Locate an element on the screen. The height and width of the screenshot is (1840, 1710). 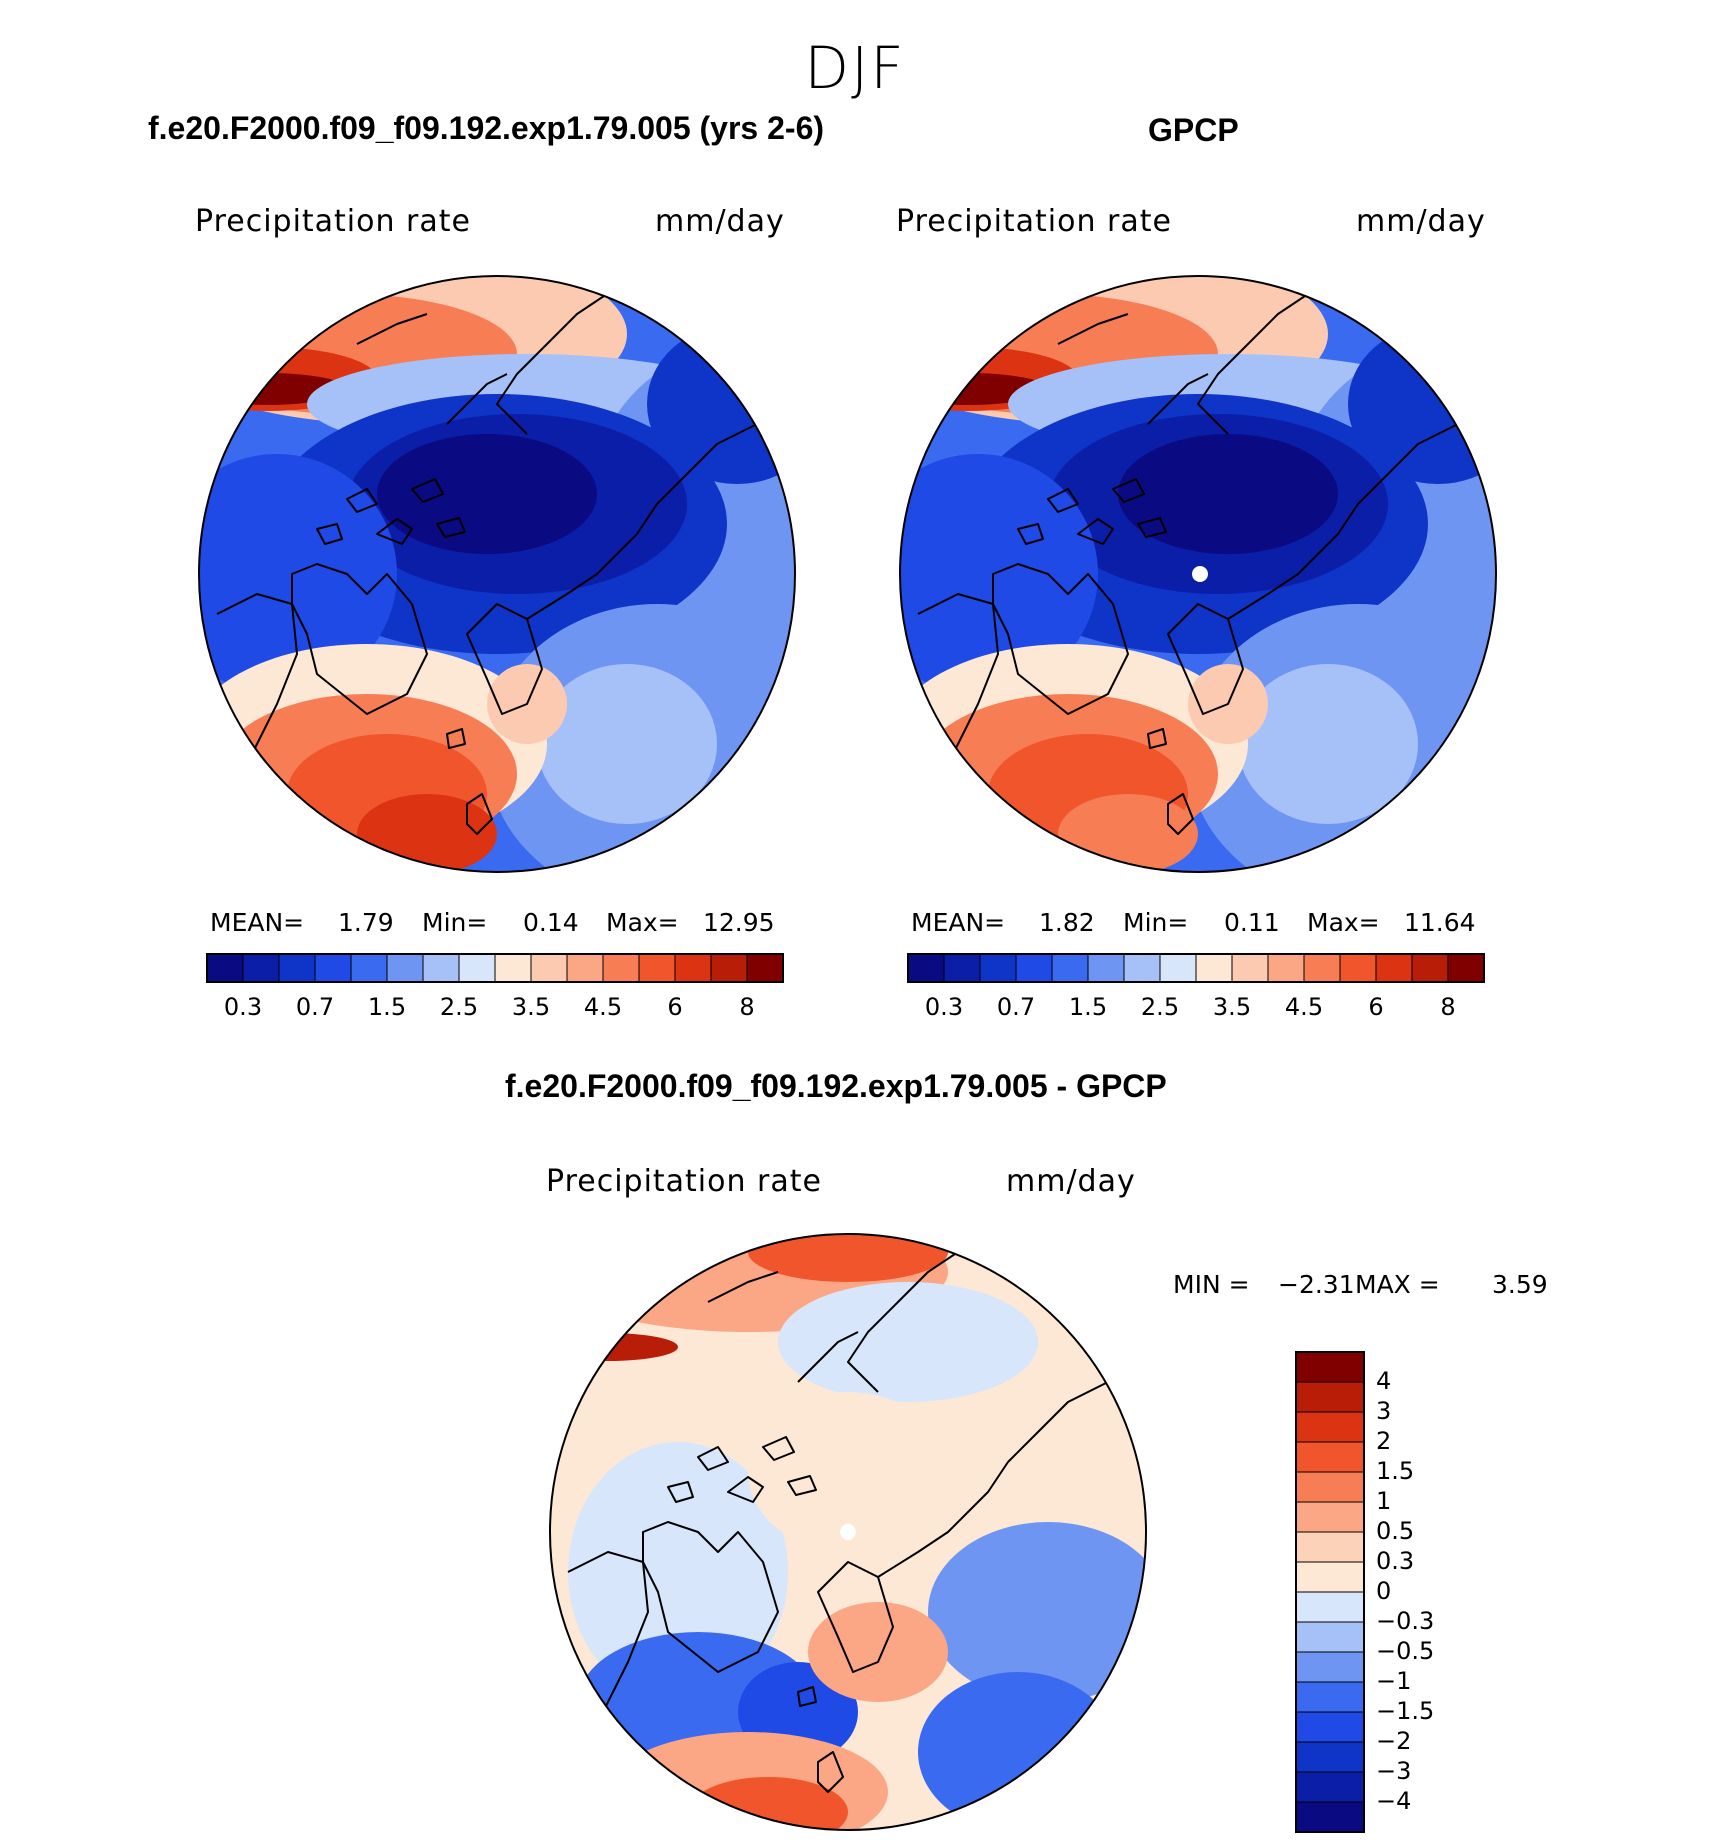
model-colorbar-ticks: 0.3 0.7 1.5 2.5 3.5 4.5 6 8 is located at coordinates (495, 1008).